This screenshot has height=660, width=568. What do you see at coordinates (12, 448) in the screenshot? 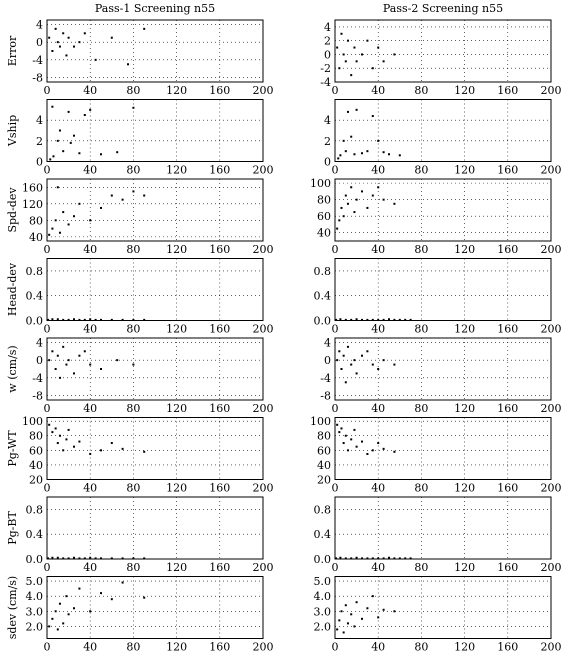
I see `y-axis-label: Pg-WT` at bounding box center [12, 448].